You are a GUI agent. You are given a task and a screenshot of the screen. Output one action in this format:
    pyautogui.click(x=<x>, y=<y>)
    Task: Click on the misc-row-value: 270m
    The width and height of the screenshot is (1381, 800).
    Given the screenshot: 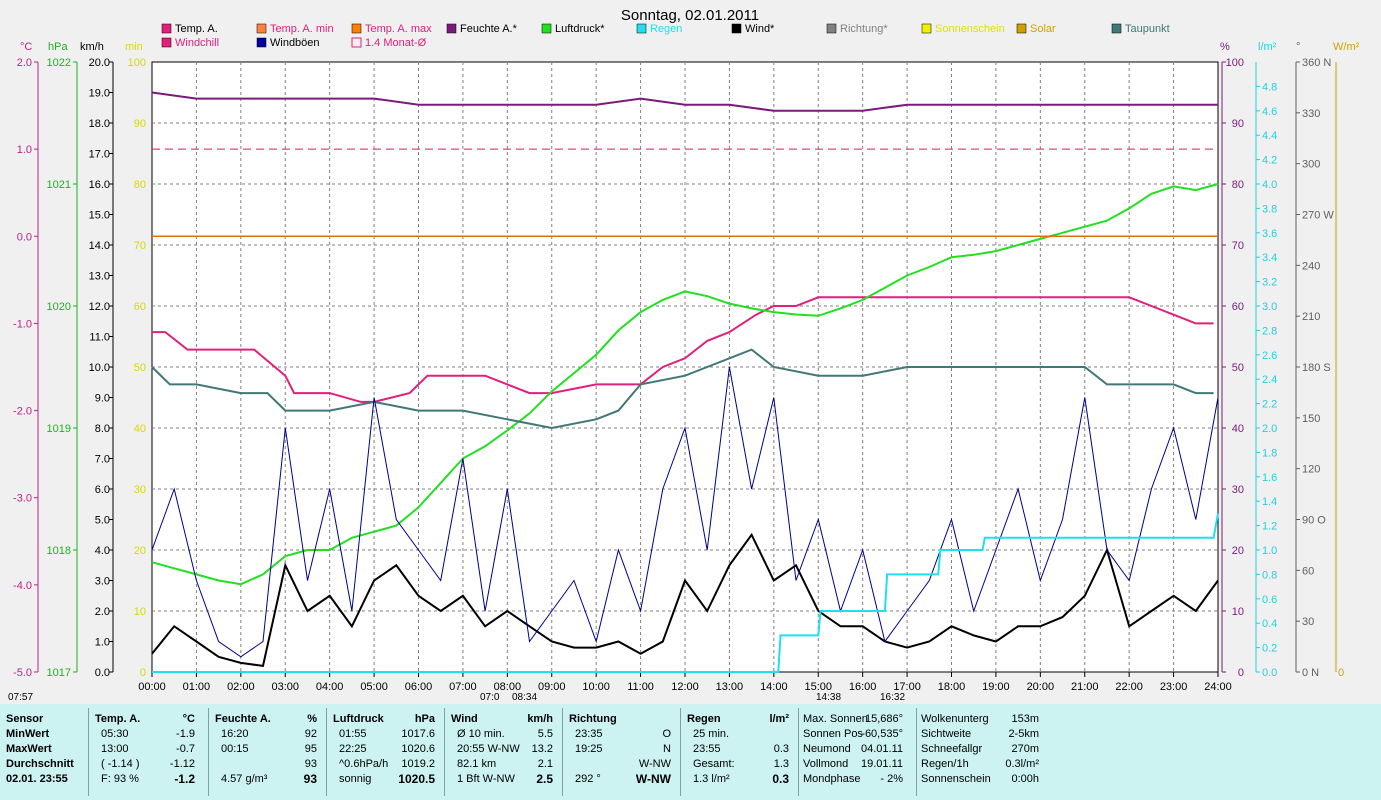 What is the action you would take?
    pyautogui.click(x=1025, y=749)
    